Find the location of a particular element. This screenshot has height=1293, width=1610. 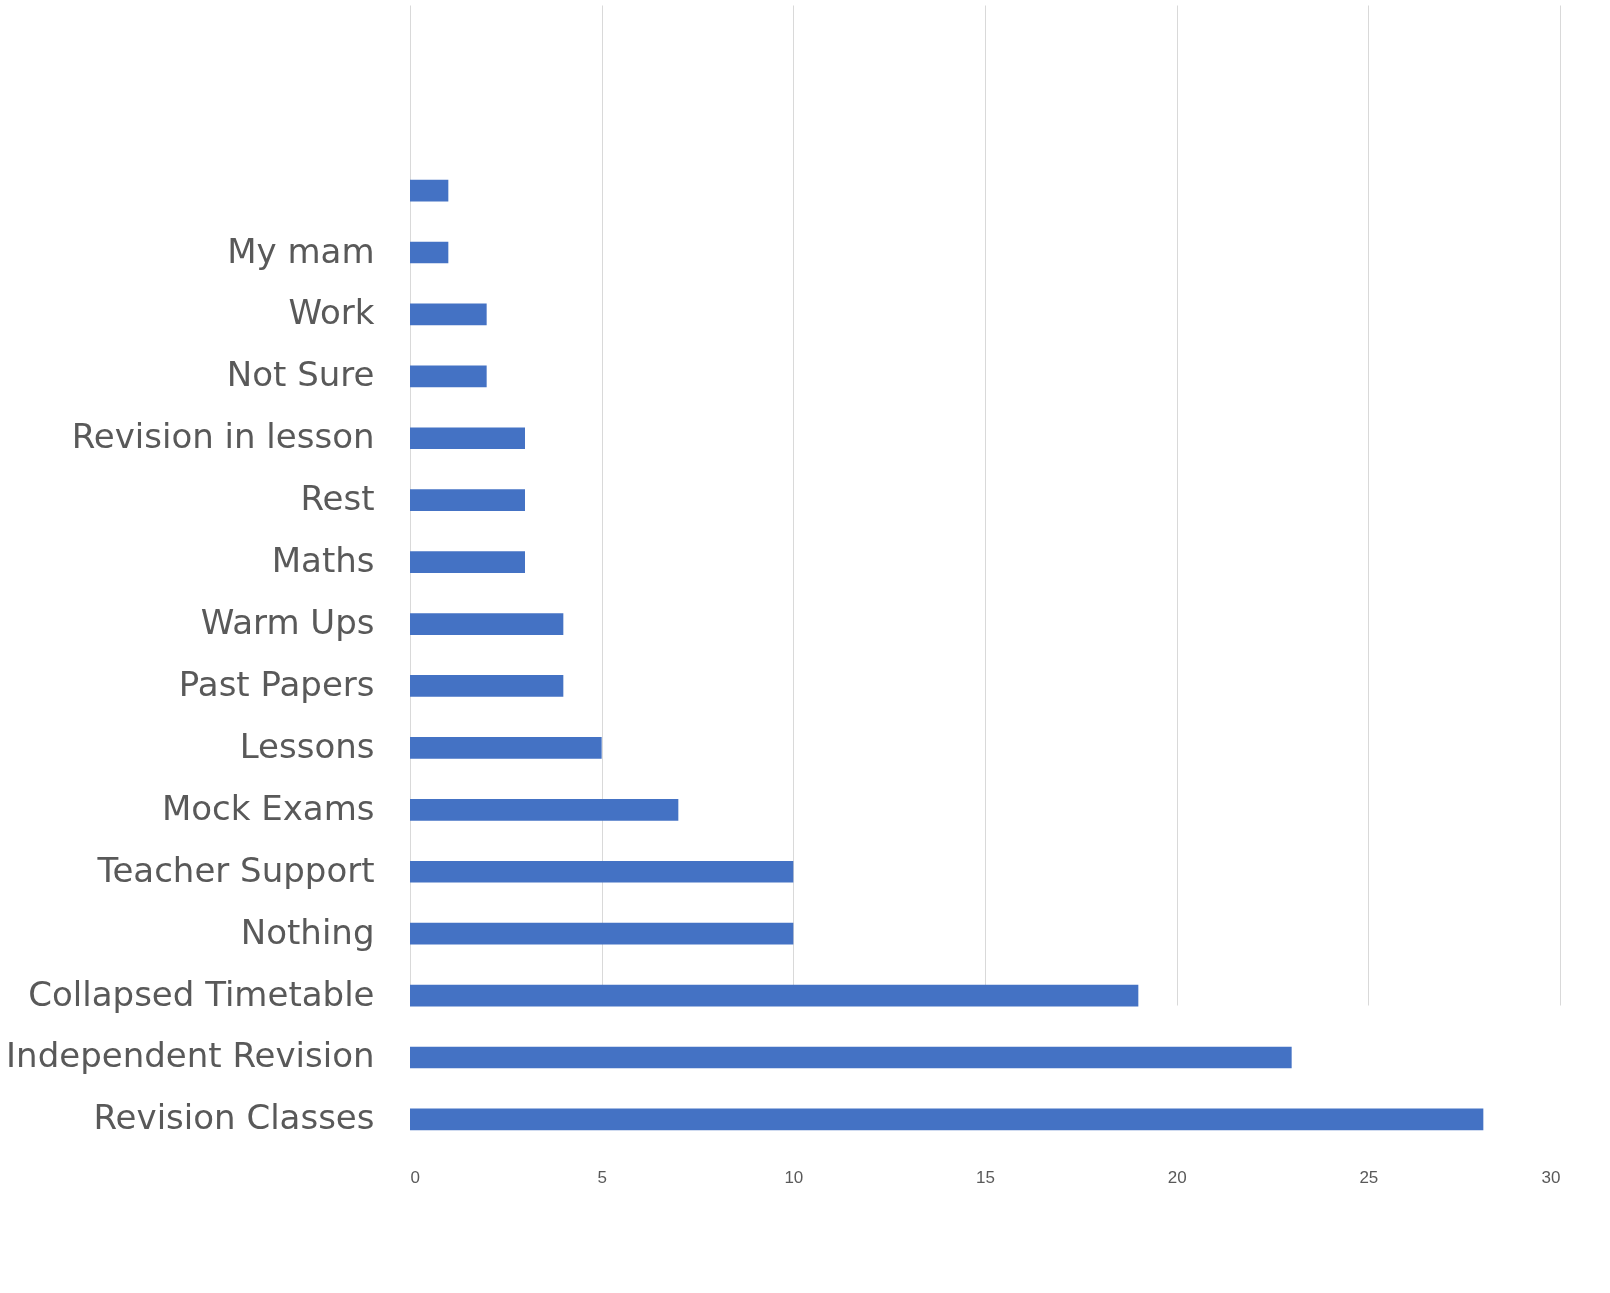

y-tick-label: Mock Exams is located at coordinates (268, 807).